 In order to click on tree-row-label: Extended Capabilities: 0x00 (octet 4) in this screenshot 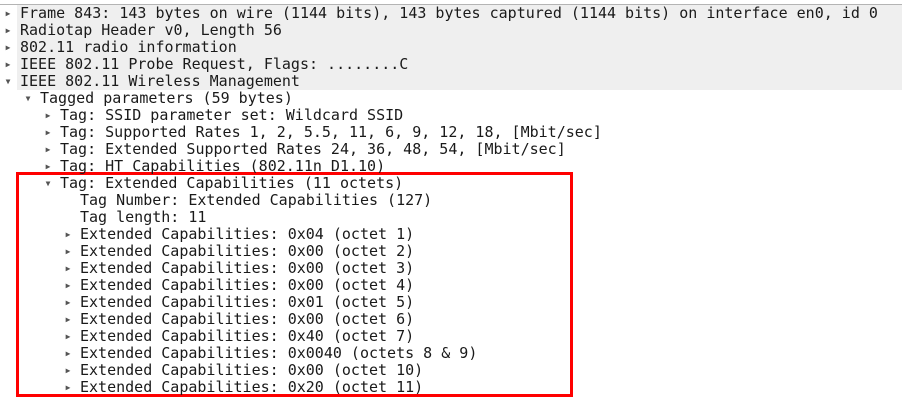, I will do `click(247, 285)`.